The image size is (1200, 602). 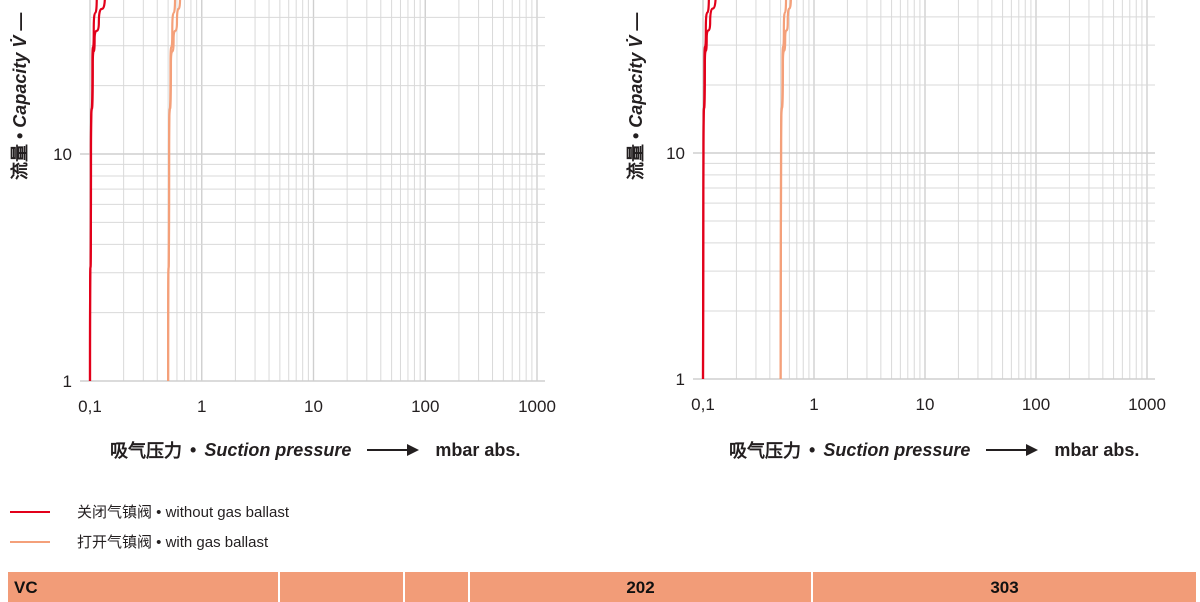 I want to click on table-header-cell: 202, so click(x=641, y=587).